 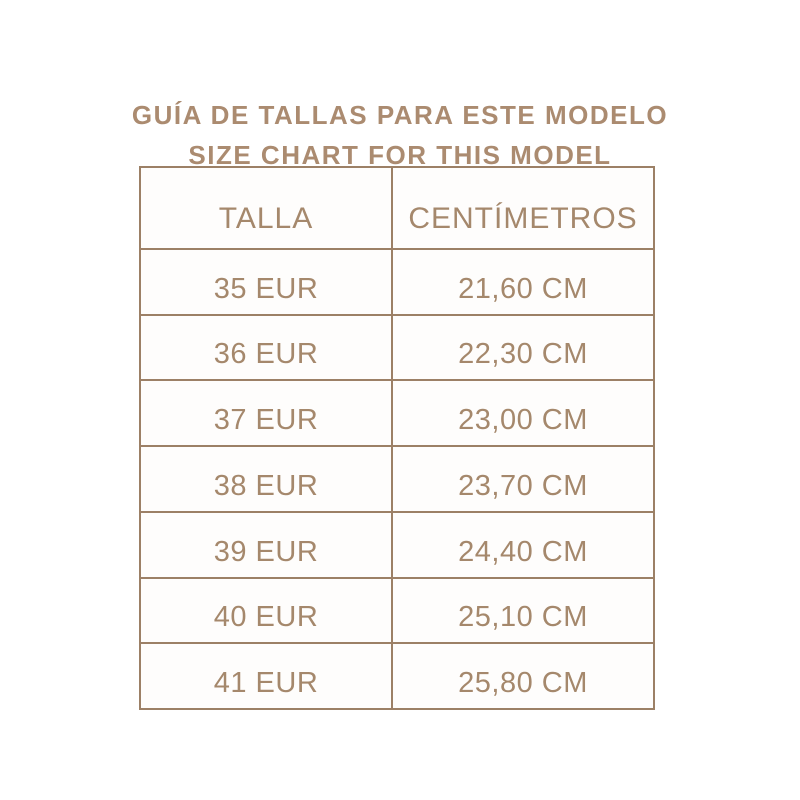 What do you see at coordinates (400, 115) in the screenshot?
I see `title-line-spanish: GUÍA DE TALLAS PARA ESTE MODELO` at bounding box center [400, 115].